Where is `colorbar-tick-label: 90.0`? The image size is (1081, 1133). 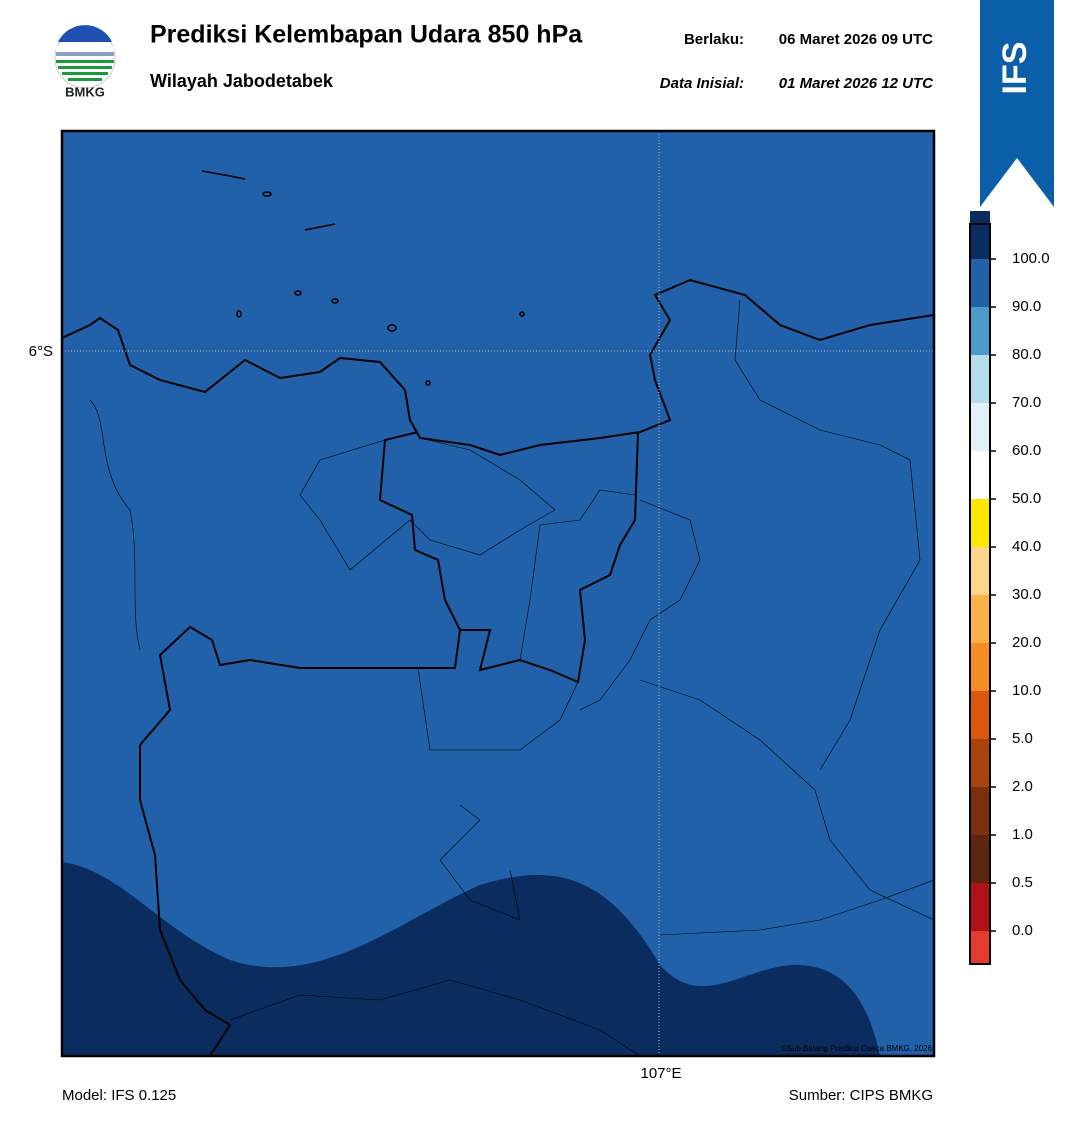 colorbar-tick-label: 90.0 is located at coordinates (1026, 306).